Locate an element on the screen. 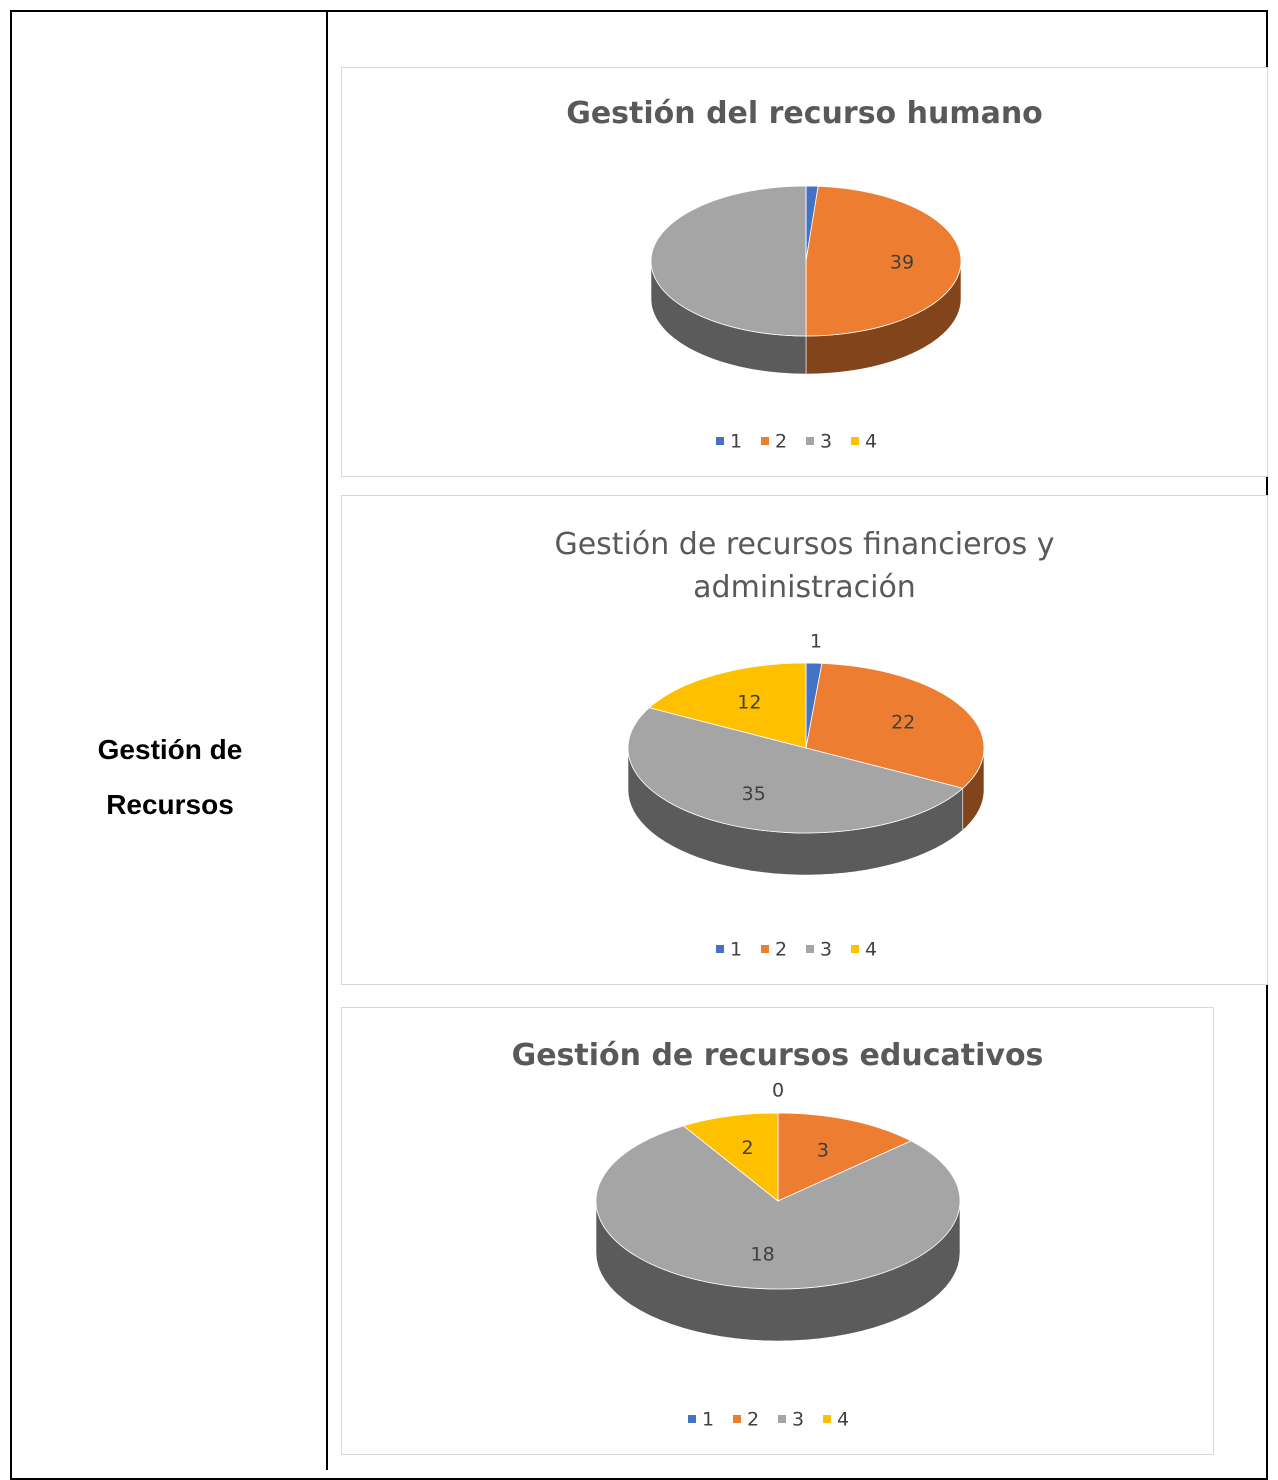  column-divider is located at coordinates (327, 740).